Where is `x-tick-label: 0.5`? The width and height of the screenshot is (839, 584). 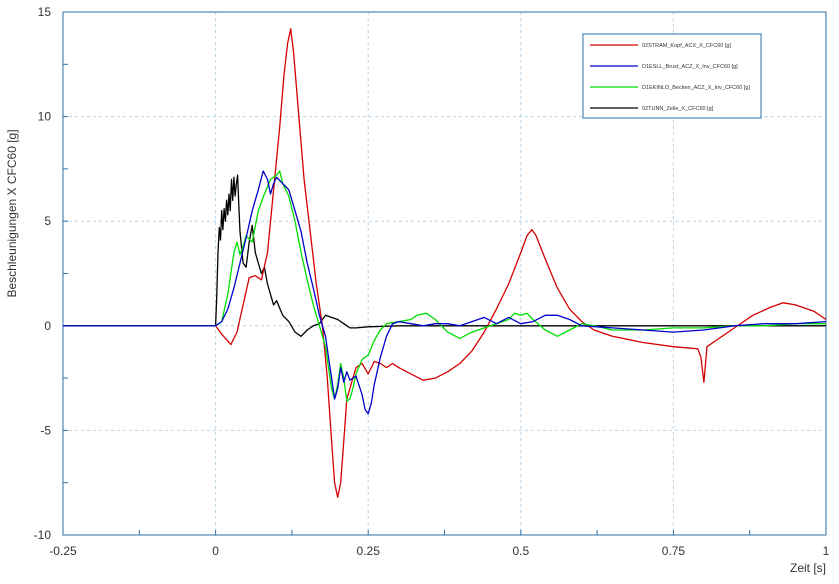
x-tick-label: 0.5 is located at coordinates (520, 551).